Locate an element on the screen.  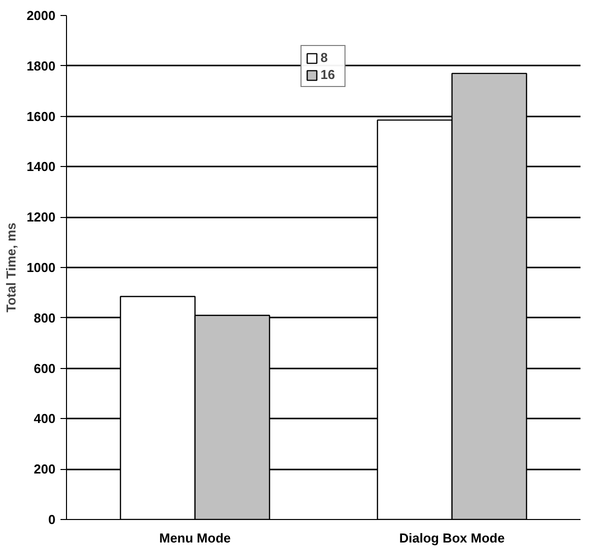
y-tick-label: 800 is located at coordinates (45, 318).